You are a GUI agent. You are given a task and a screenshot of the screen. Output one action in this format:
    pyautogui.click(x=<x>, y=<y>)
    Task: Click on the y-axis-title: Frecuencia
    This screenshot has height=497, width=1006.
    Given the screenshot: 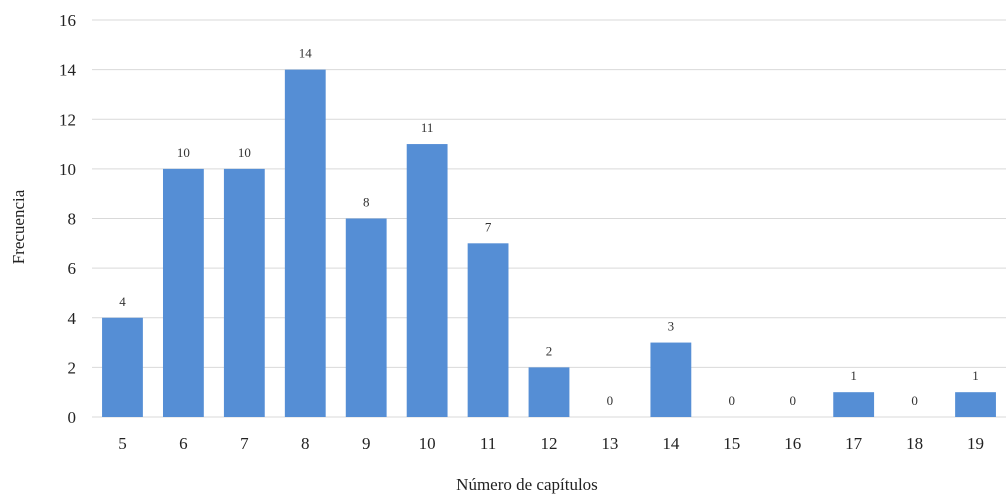 What is the action you would take?
    pyautogui.click(x=18, y=226)
    